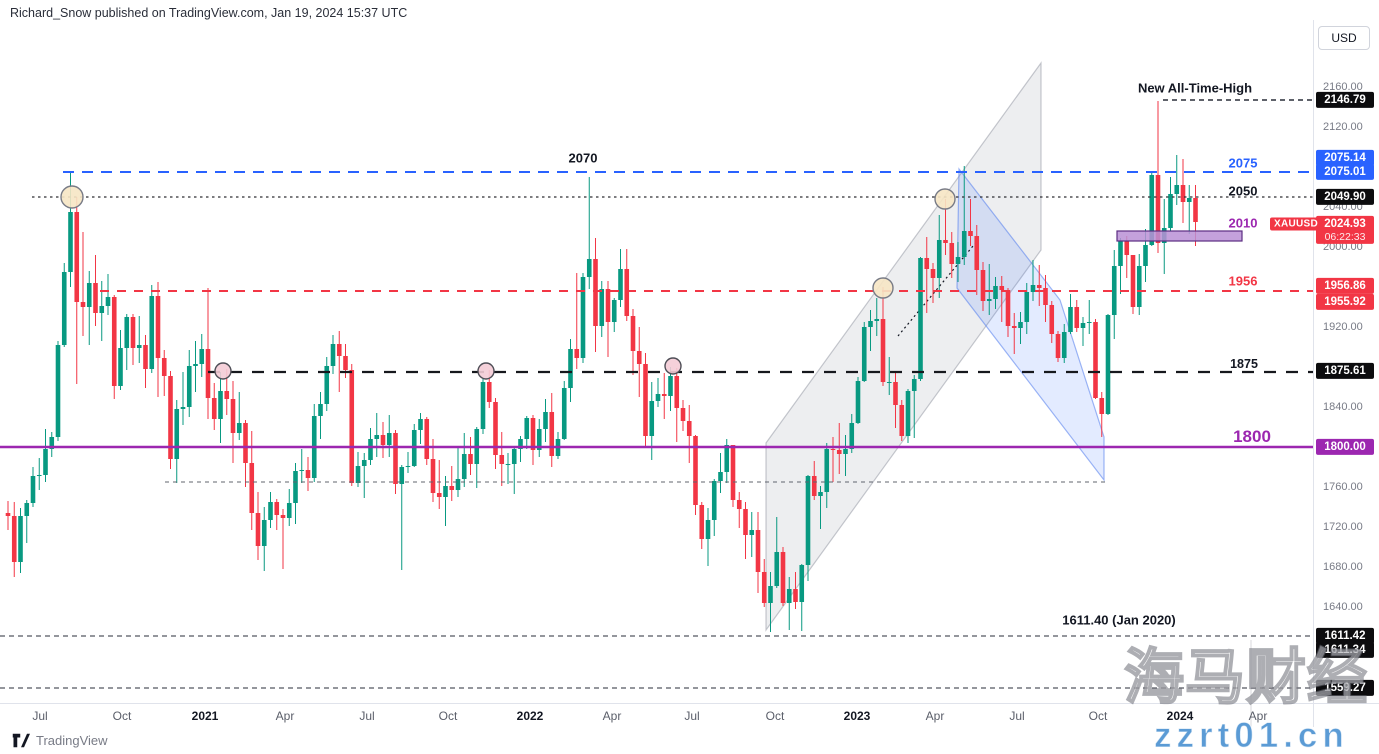 This screenshot has height=754, width=1379. Describe the element at coordinates (21, 740) in the screenshot. I see `tradingview-logo-icon` at that location.